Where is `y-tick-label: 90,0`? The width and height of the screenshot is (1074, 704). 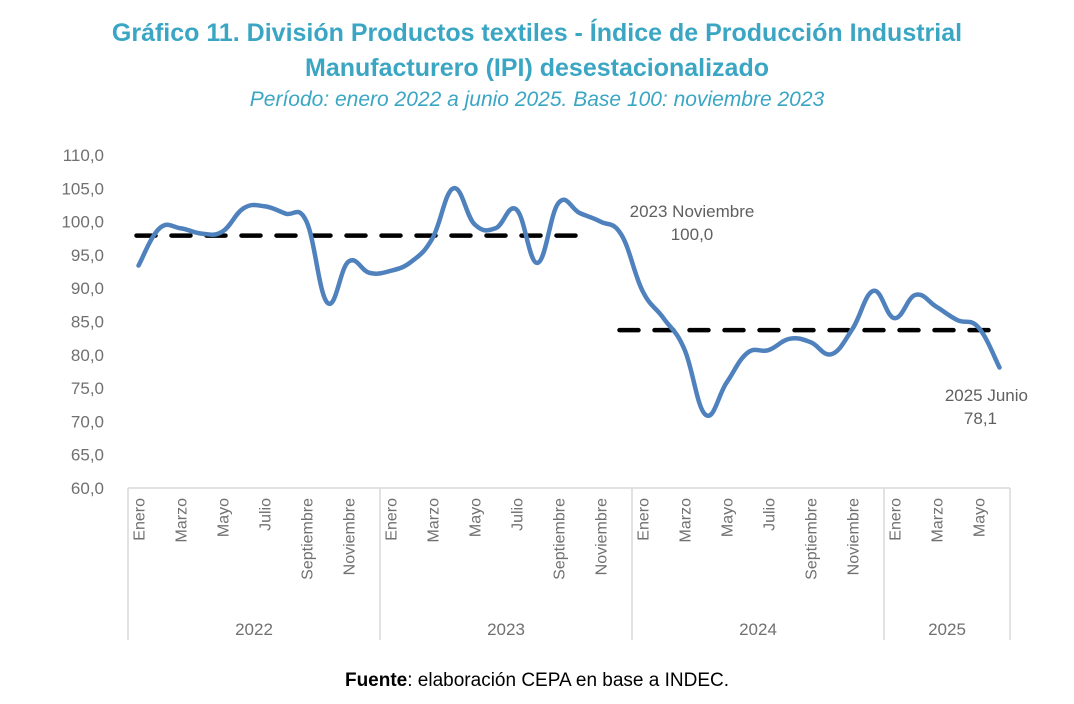 y-tick-label: 90,0 is located at coordinates (87, 288).